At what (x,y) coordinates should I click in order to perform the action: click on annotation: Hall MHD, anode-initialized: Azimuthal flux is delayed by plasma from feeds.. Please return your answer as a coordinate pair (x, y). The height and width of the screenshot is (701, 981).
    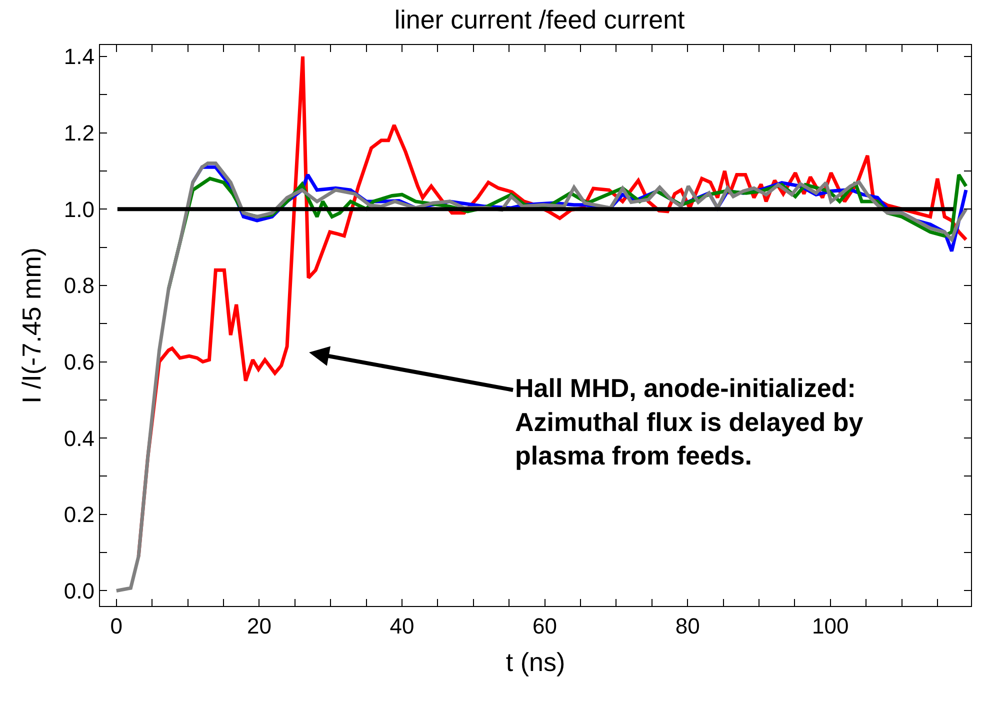
    Looking at the image, I should click on (689, 422).